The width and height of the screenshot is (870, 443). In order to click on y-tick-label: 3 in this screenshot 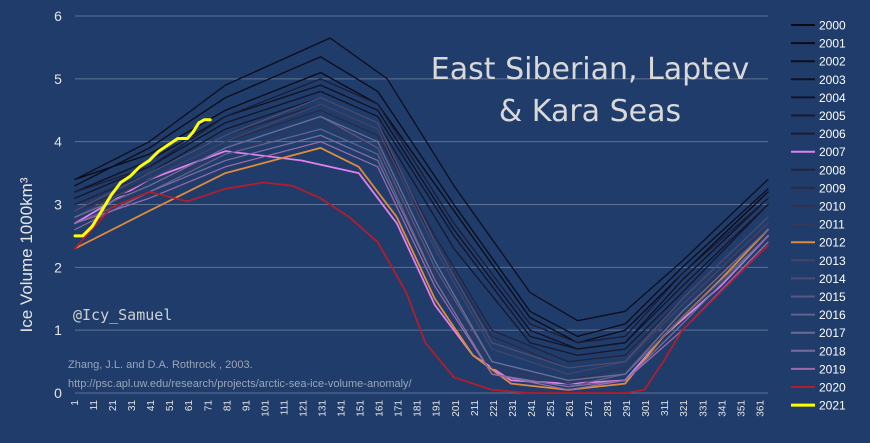, I will do `click(58, 205)`.